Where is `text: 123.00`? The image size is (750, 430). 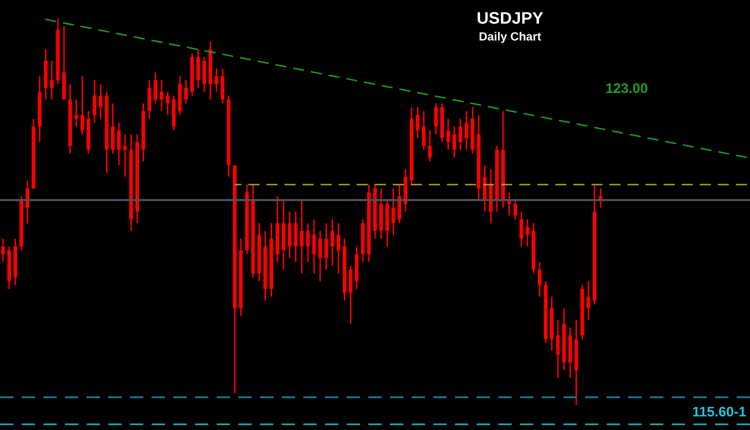 text: 123.00 is located at coordinates (627, 88).